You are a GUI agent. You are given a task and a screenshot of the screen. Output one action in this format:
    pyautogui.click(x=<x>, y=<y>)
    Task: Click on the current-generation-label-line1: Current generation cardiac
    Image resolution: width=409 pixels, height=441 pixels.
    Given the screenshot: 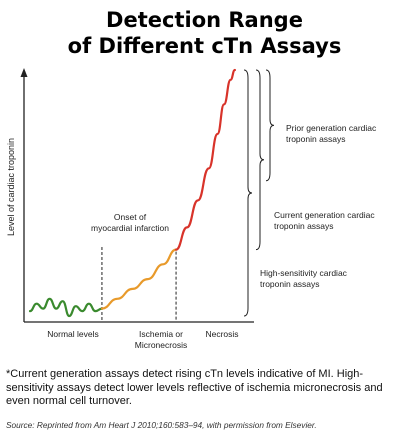 What is the action you would take?
    pyautogui.click(x=324, y=215)
    